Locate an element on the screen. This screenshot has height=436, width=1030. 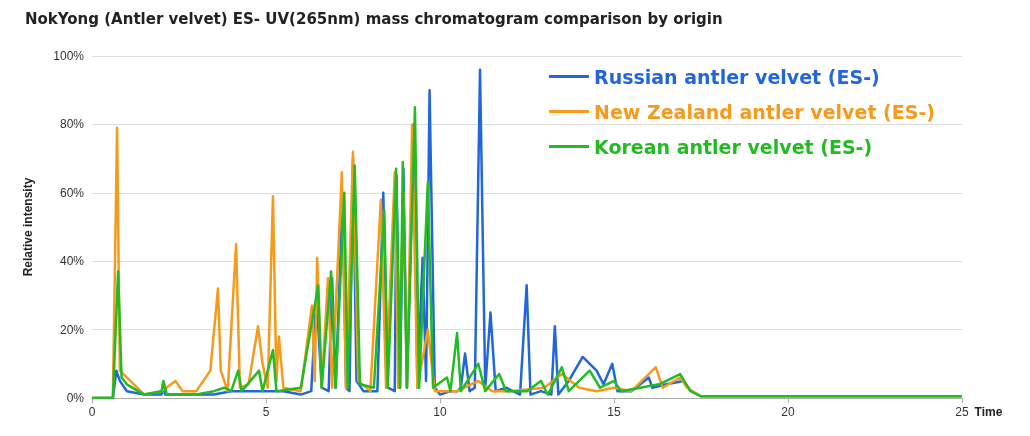
y-tick-label: 60% is located at coordinates (72, 192).